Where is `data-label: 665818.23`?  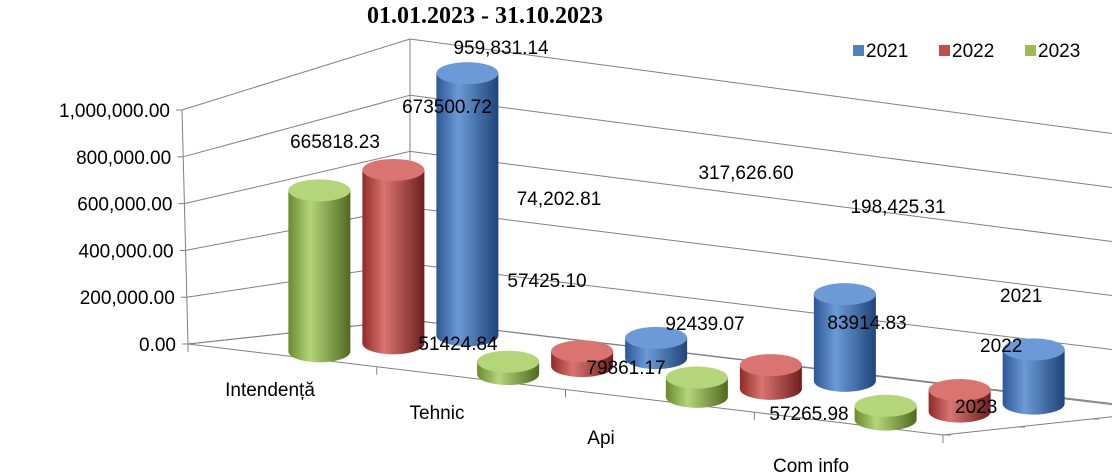 data-label: 665818.23 is located at coordinates (335, 142).